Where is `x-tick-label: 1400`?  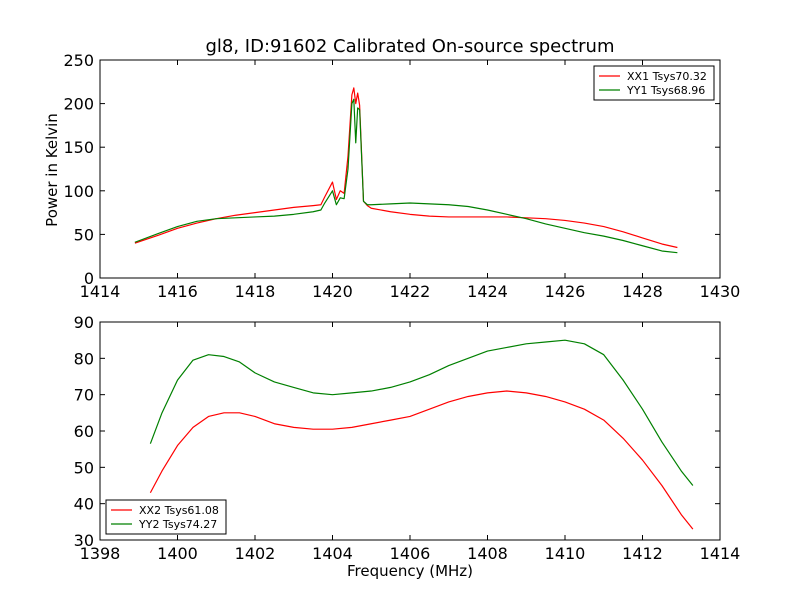
x-tick-label: 1400 is located at coordinates (177, 553).